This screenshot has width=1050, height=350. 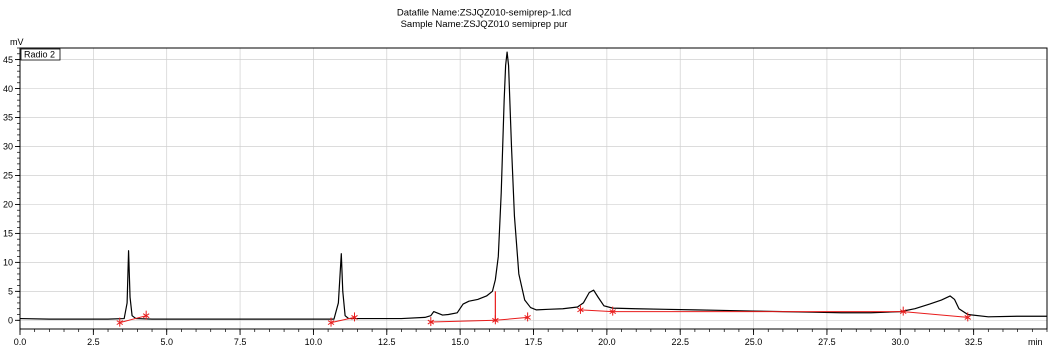 I want to click on x-tick-label: 22.5, so click(x=680, y=342).